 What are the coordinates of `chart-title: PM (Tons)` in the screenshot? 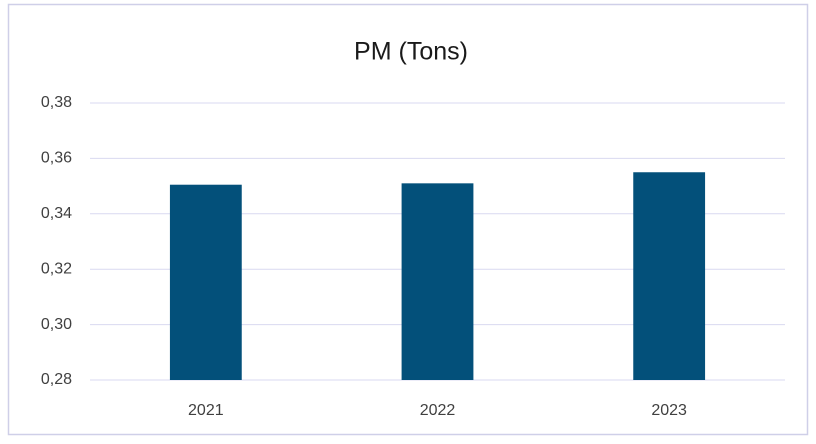 It's located at (411, 52).